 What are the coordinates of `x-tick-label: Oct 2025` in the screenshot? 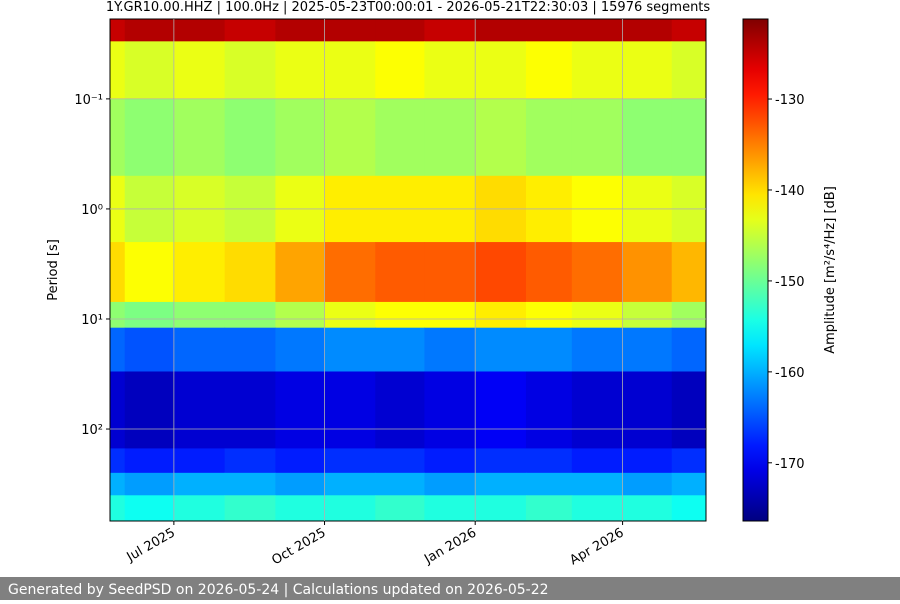 It's located at (298, 546).